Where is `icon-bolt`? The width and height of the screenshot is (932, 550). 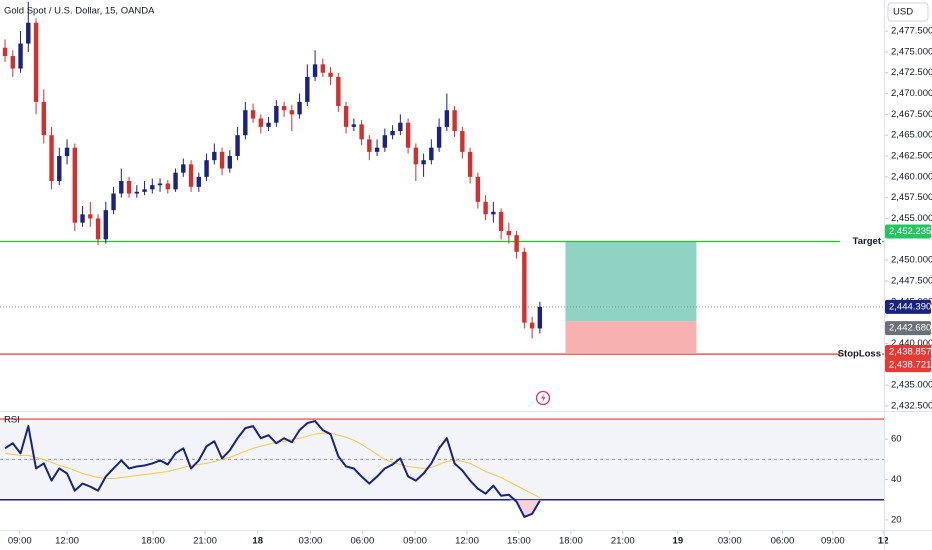 icon-bolt is located at coordinates (543, 398).